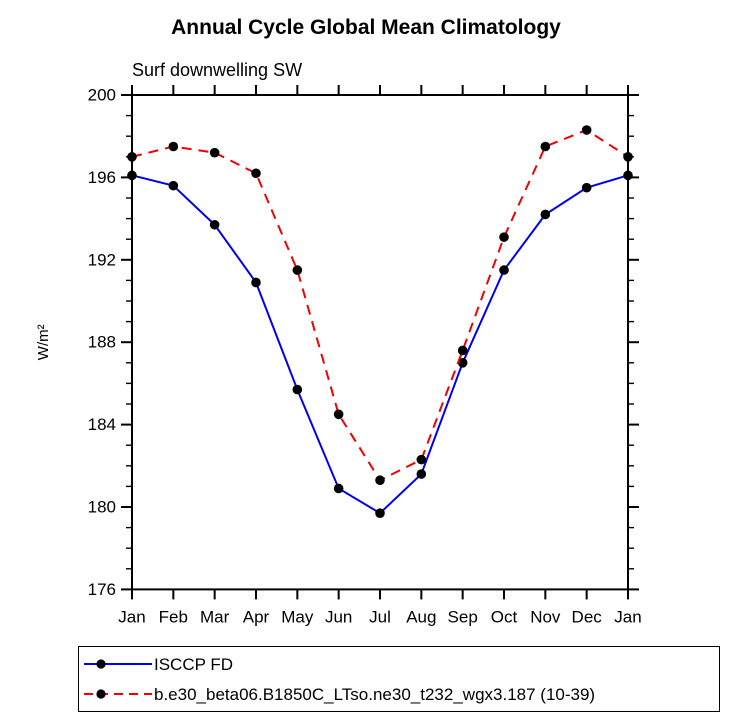  Describe the element at coordinates (194, 664) in the screenshot. I see `legend-label-isccp: ISCCP FD` at that location.